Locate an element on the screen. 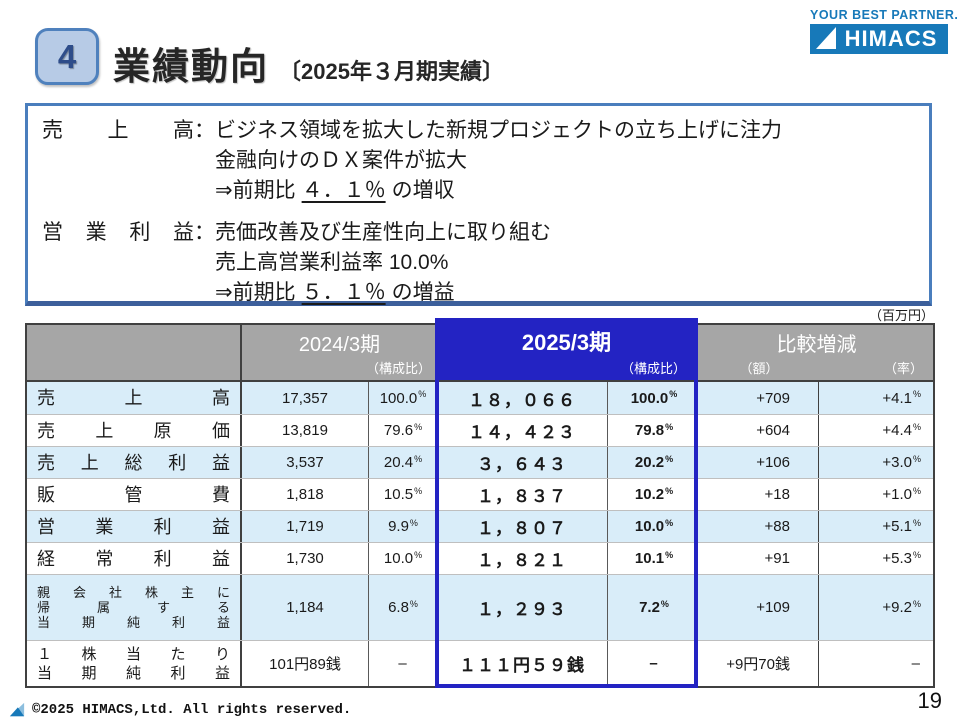 This screenshot has height=720, width=960. cell-diff-rate: +5.1% is located at coordinates (875, 526).